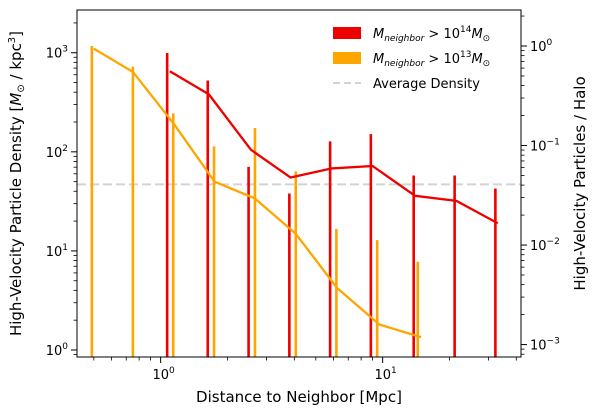 The height and width of the screenshot is (411, 598). I want to click on legend-symbol-0: M, so click(378, 34).